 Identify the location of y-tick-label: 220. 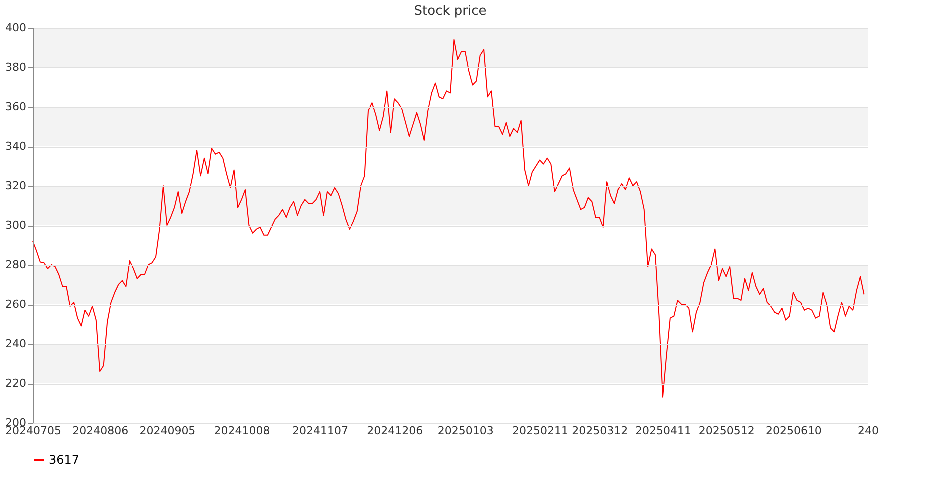
(16, 383).